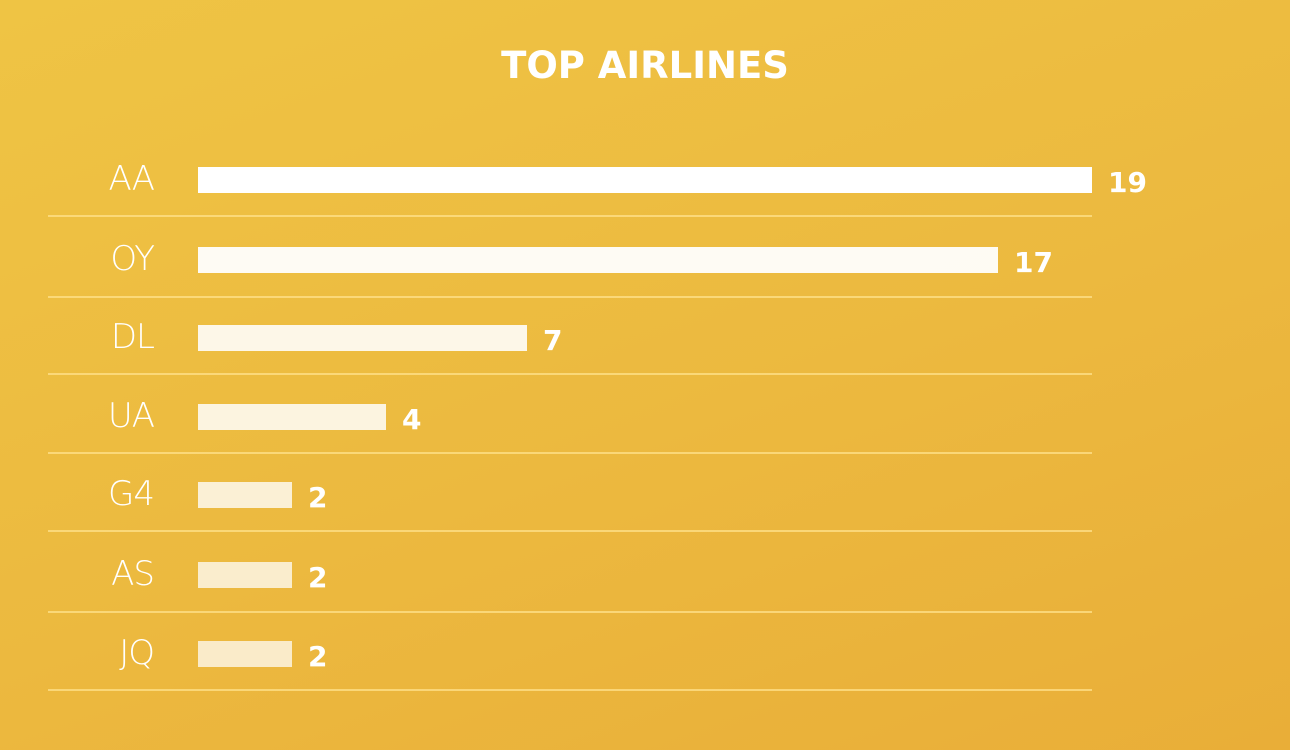  What do you see at coordinates (132, 336) in the screenshot?
I see `category-label: DL` at bounding box center [132, 336].